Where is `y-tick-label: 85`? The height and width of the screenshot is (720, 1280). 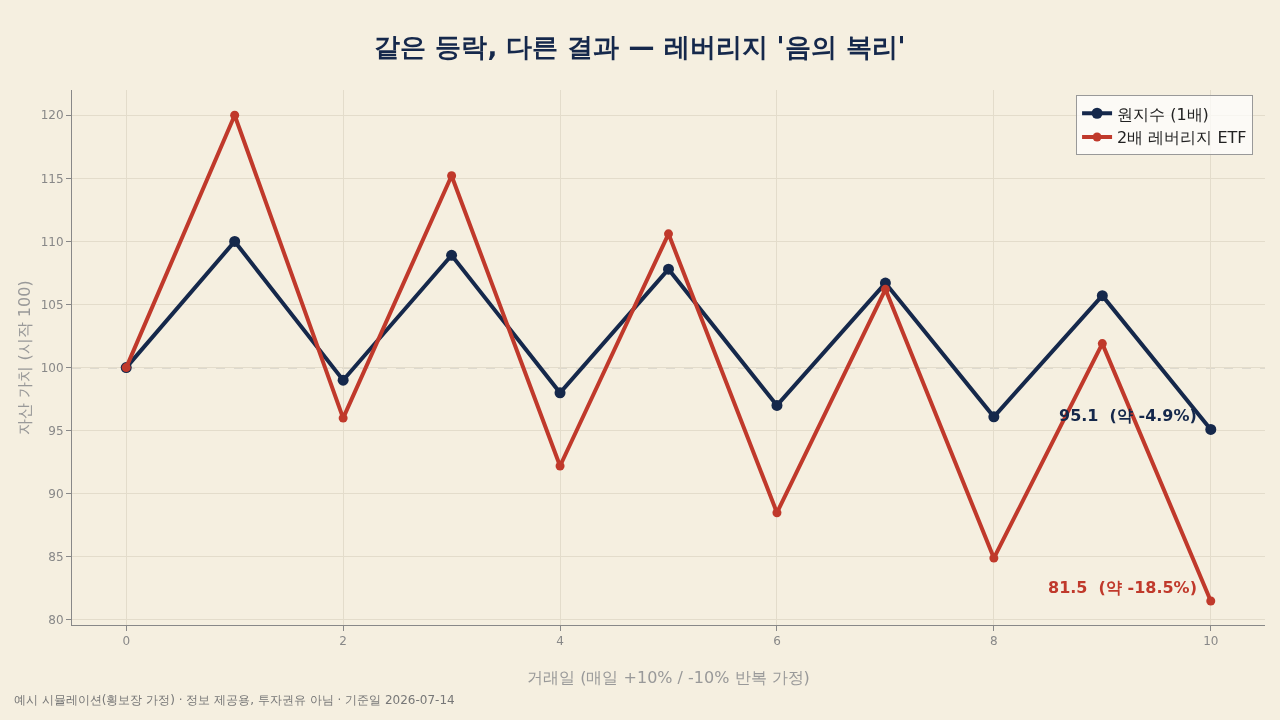 y-tick-label: 85 is located at coordinates (56, 557).